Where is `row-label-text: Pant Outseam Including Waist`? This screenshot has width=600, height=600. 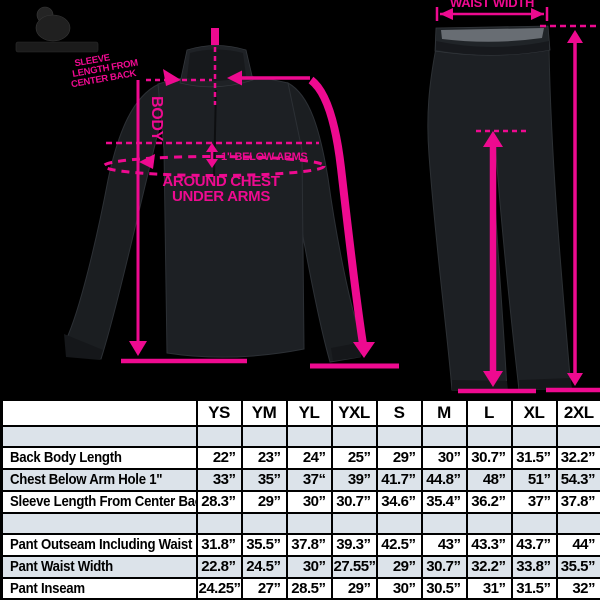
row-label-text: Pant Outseam Including Waist is located at coordinates (101, 544).